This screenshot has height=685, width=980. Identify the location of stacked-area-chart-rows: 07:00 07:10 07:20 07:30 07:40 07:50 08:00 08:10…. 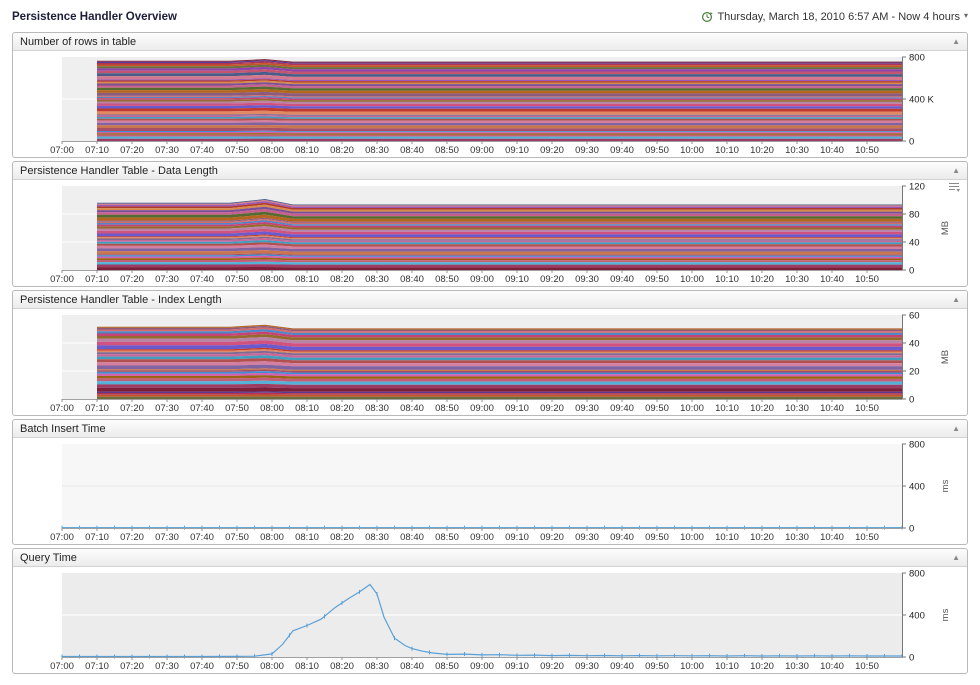
(490, 104).